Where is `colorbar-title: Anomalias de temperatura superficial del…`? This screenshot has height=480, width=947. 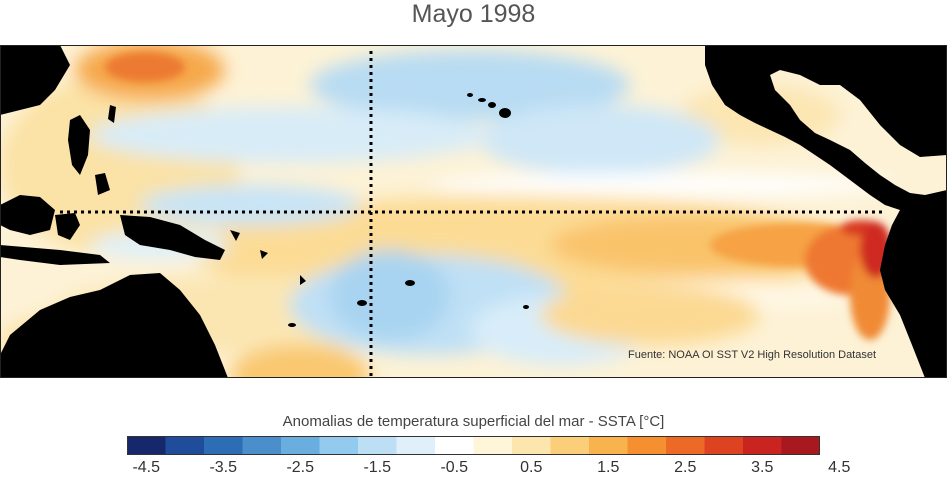 colorbar-title: Anomalias de temperatura superficial del… is located at coordinates (473, 421).